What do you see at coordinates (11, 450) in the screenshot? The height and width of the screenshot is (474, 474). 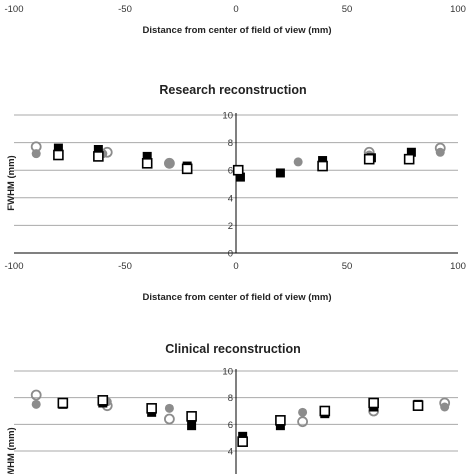 I see `clinical-y-axis-label: FWHM (mm)` at bounding box center [11, 450].